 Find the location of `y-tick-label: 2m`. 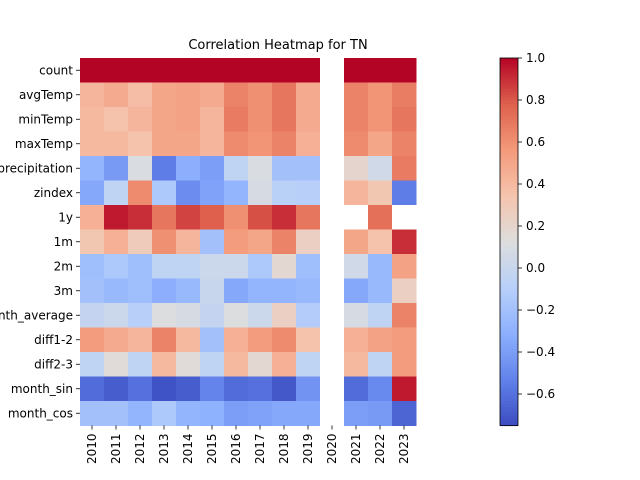

y-tick-label: 2m is located at coordinates (63, 266).